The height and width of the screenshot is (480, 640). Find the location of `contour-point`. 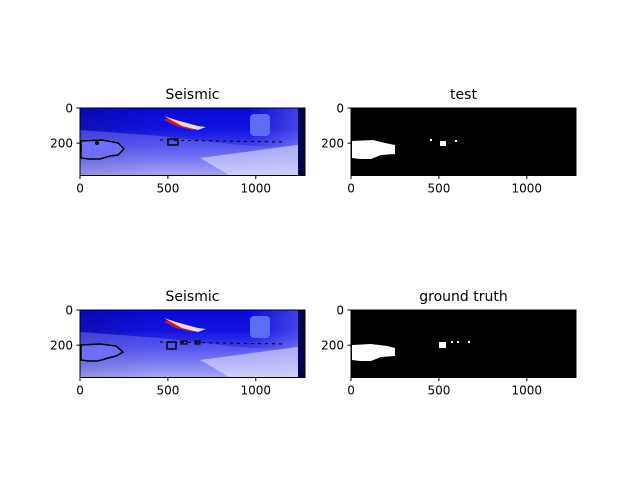

contour-point is located at coordinates (97, 143).